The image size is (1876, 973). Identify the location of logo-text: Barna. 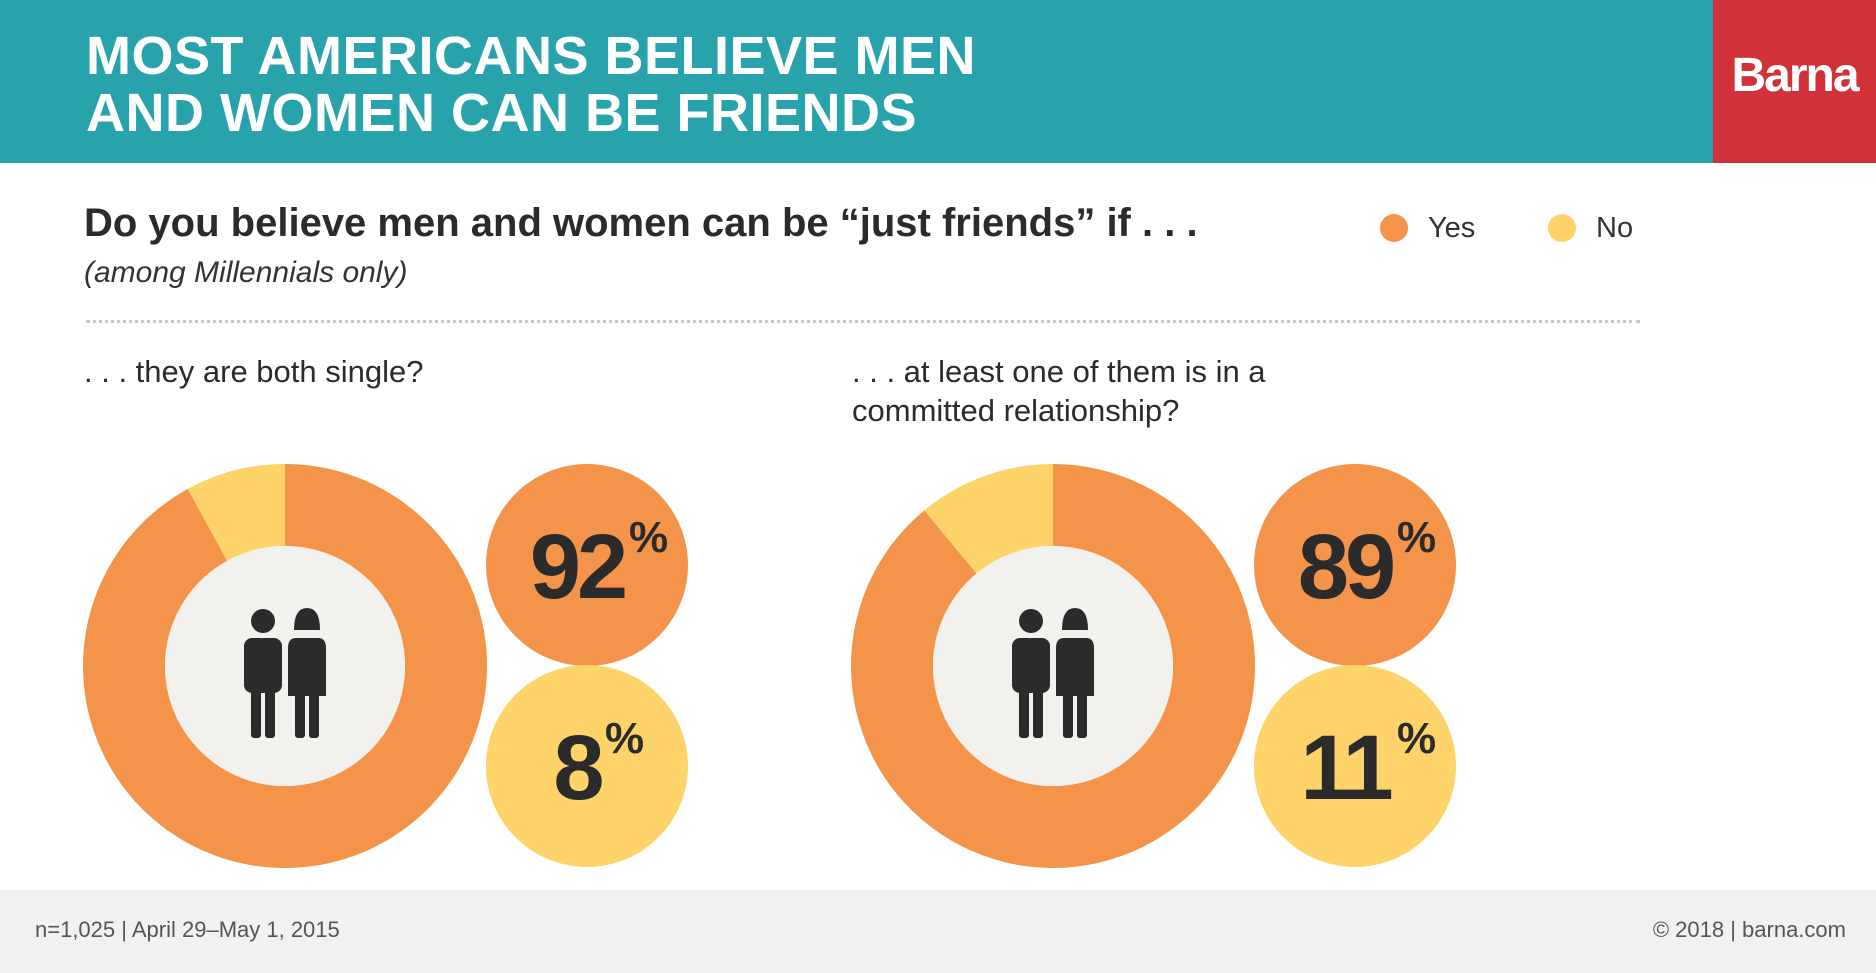
(1795, 75).